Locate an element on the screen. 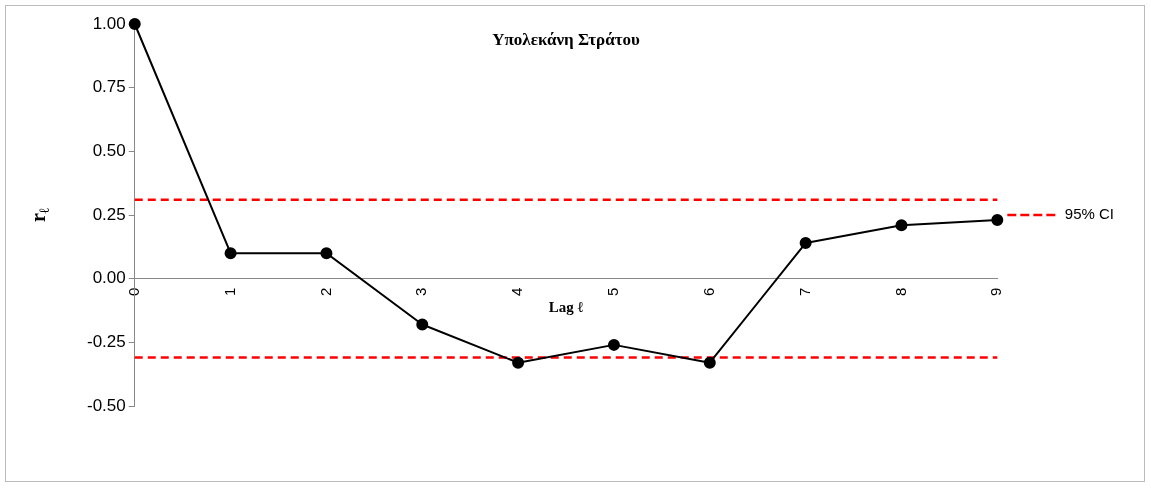  chart-title: Υπολεκάνη Στράτου is located at coordinates (566, 40).